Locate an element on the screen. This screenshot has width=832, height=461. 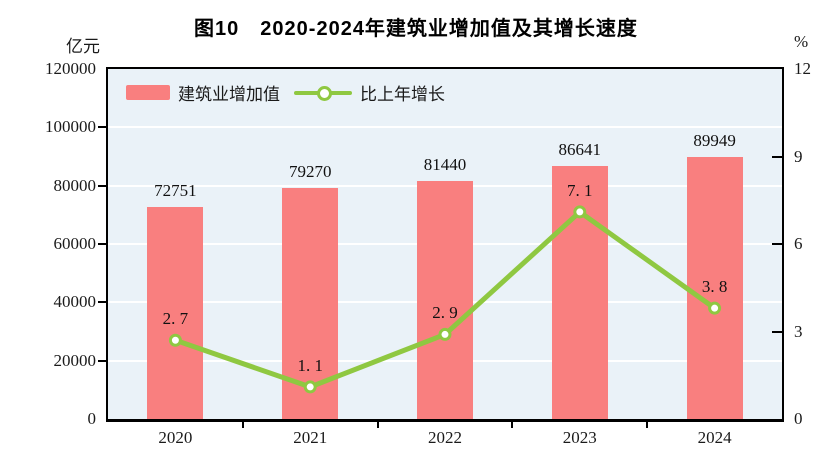
right-axis-unit-label: % is located at coordinates (801, 41).